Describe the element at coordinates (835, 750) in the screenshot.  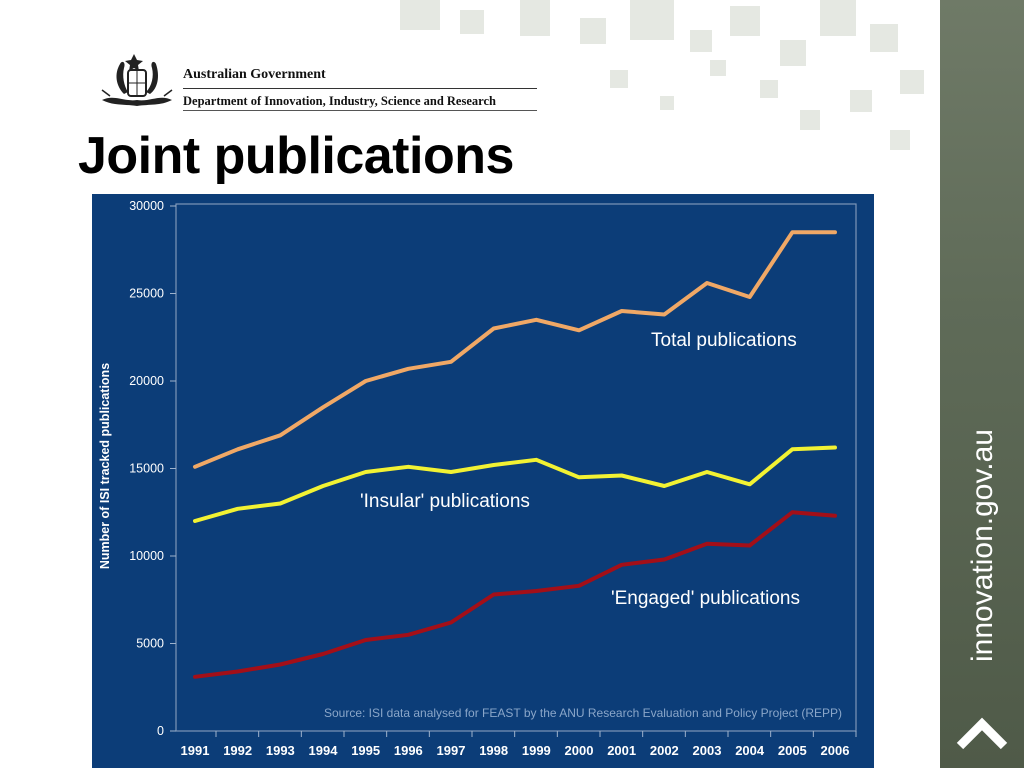
I see `x-tick-label: 2006` at that location.